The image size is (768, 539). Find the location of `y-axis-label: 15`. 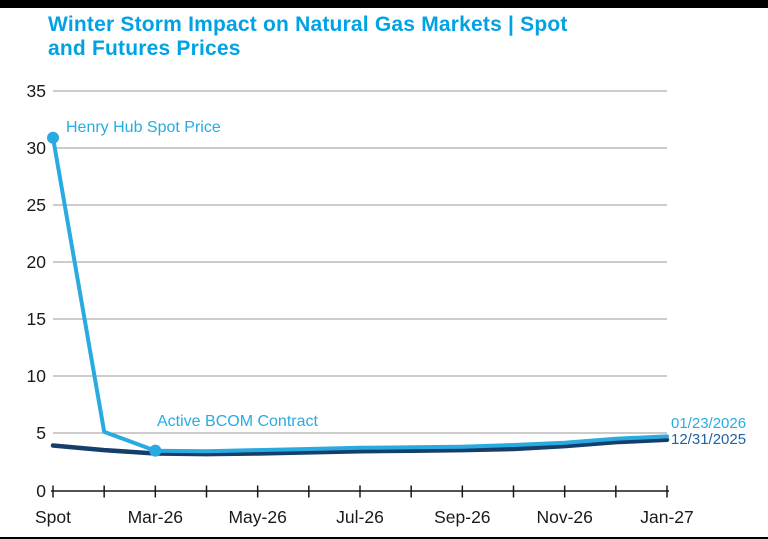

y-axis-label: 15 is located at coordinates (36, 319).